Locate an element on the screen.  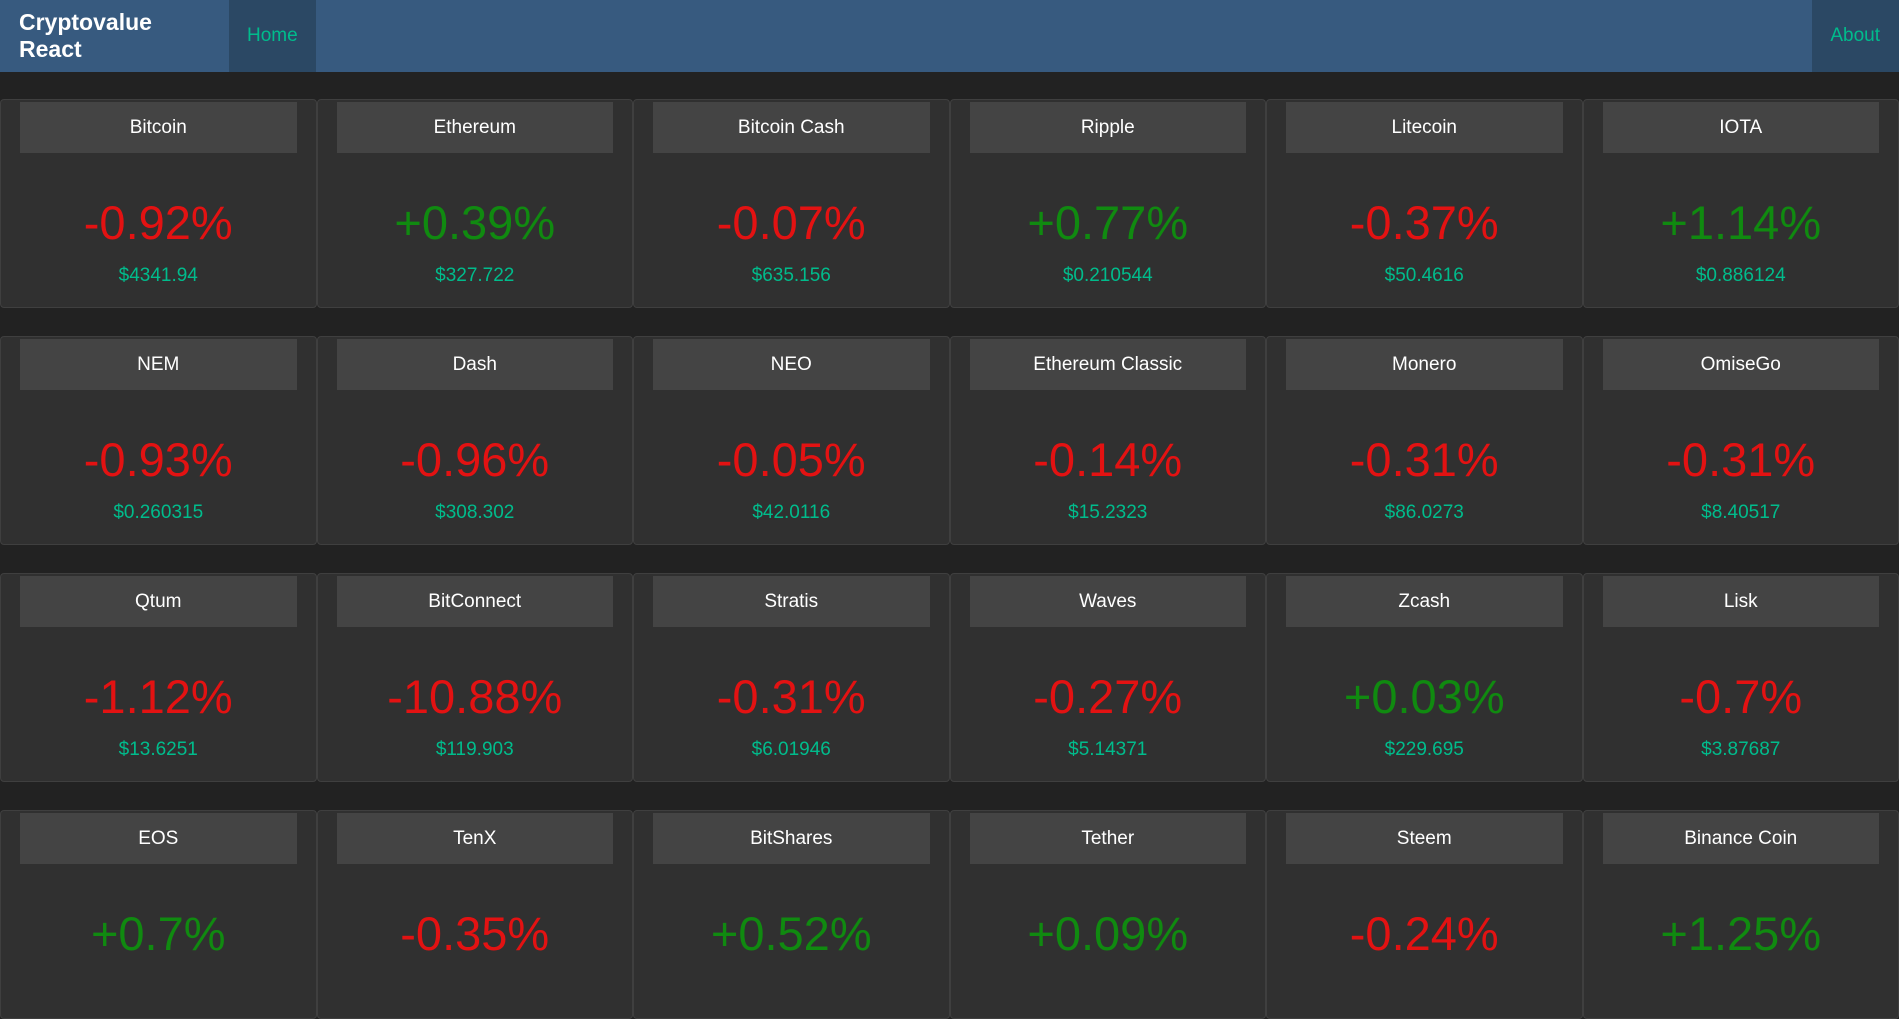
coin-price: $15.2323 is located at coordinates (1108, 513).